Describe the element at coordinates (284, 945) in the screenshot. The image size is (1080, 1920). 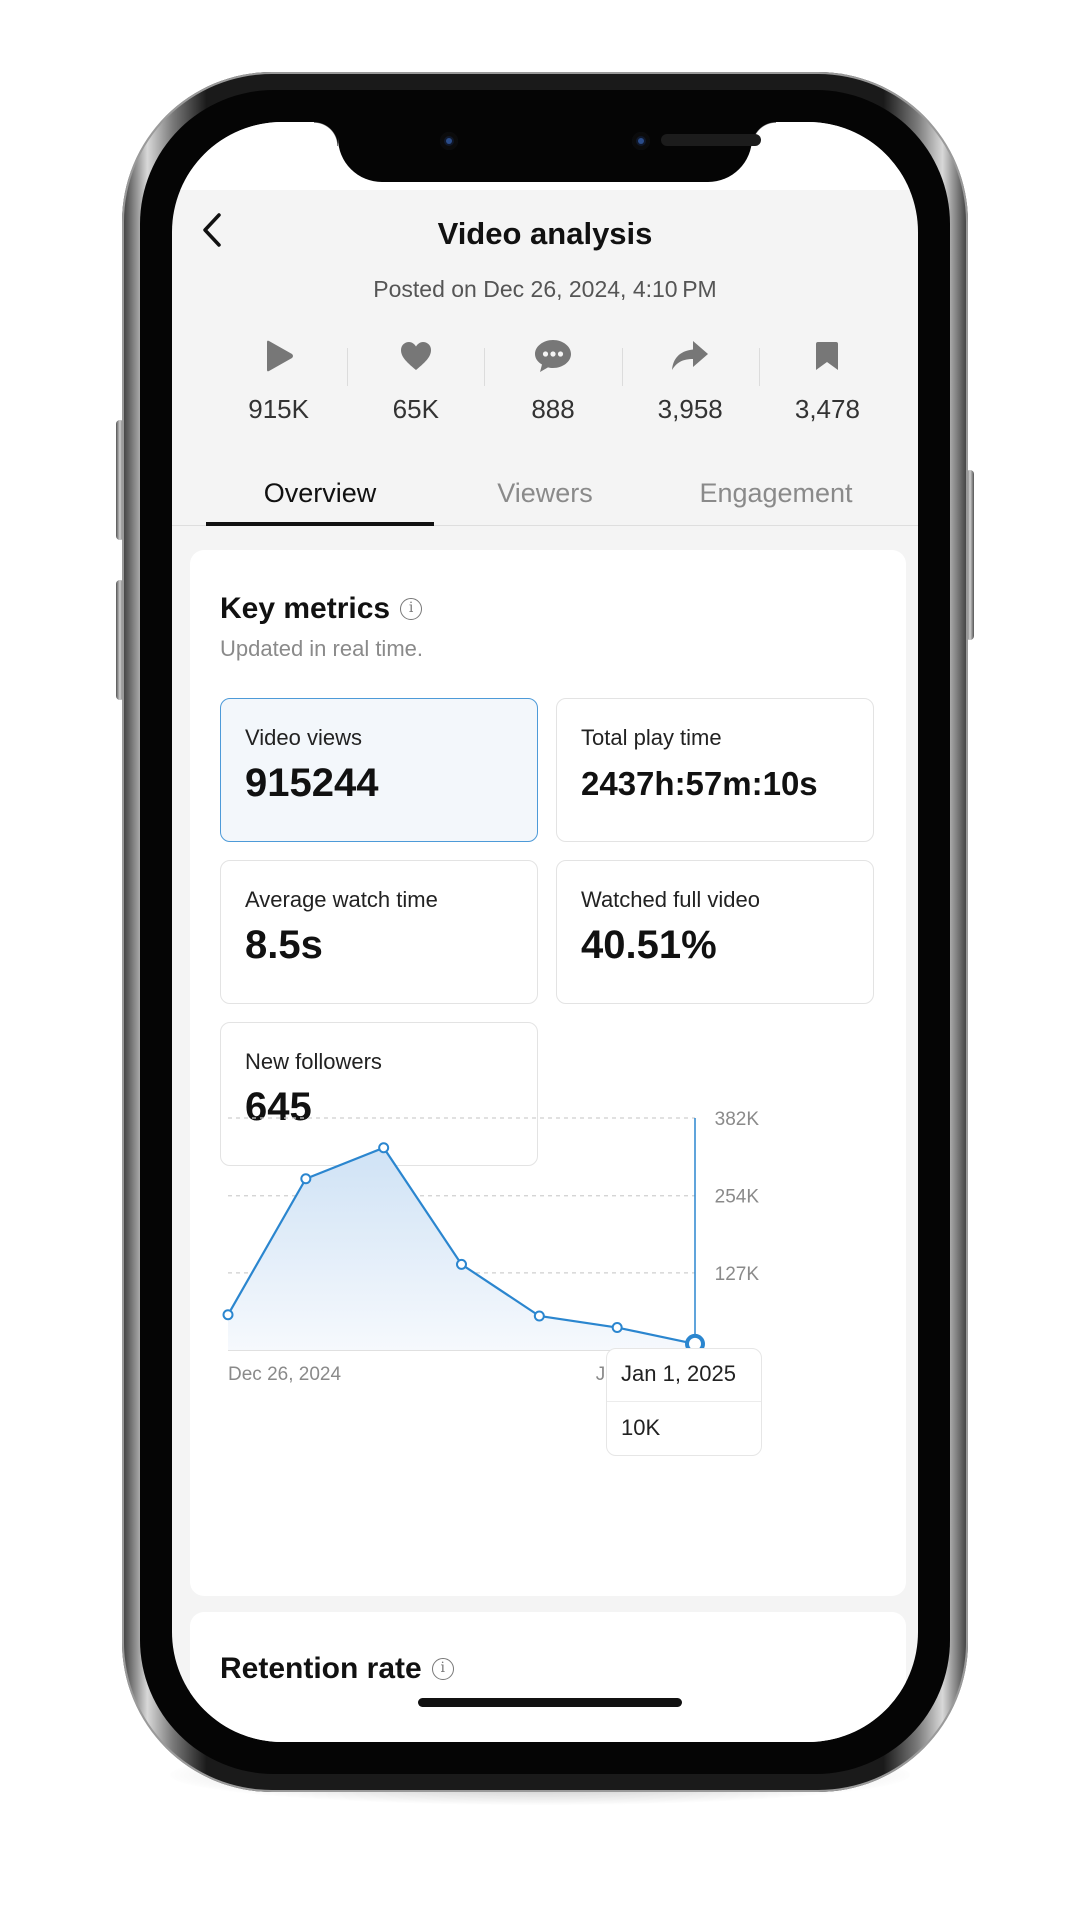
I see `metric-value: 8.5s` at that location.